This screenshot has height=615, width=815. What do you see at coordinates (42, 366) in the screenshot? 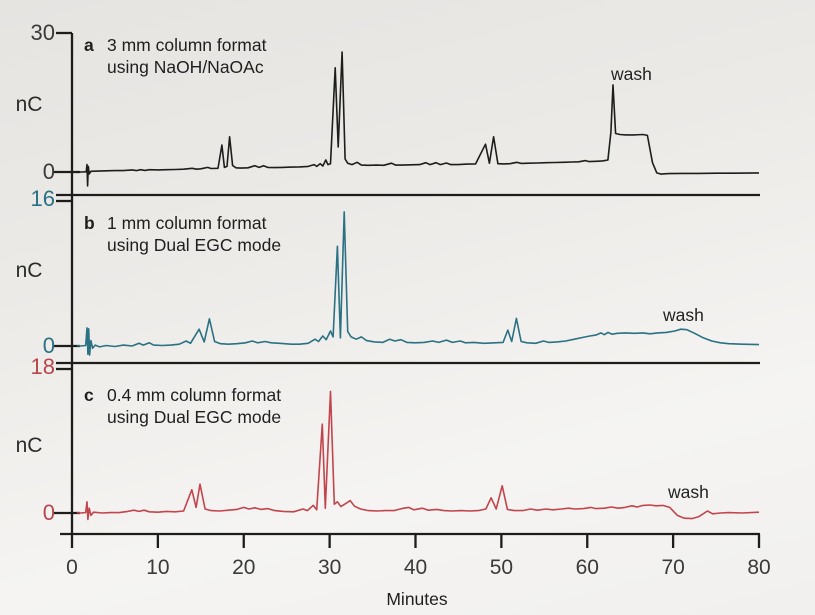
I see `panel-c-ytop-label: 18` at bounding box center [42, 366].